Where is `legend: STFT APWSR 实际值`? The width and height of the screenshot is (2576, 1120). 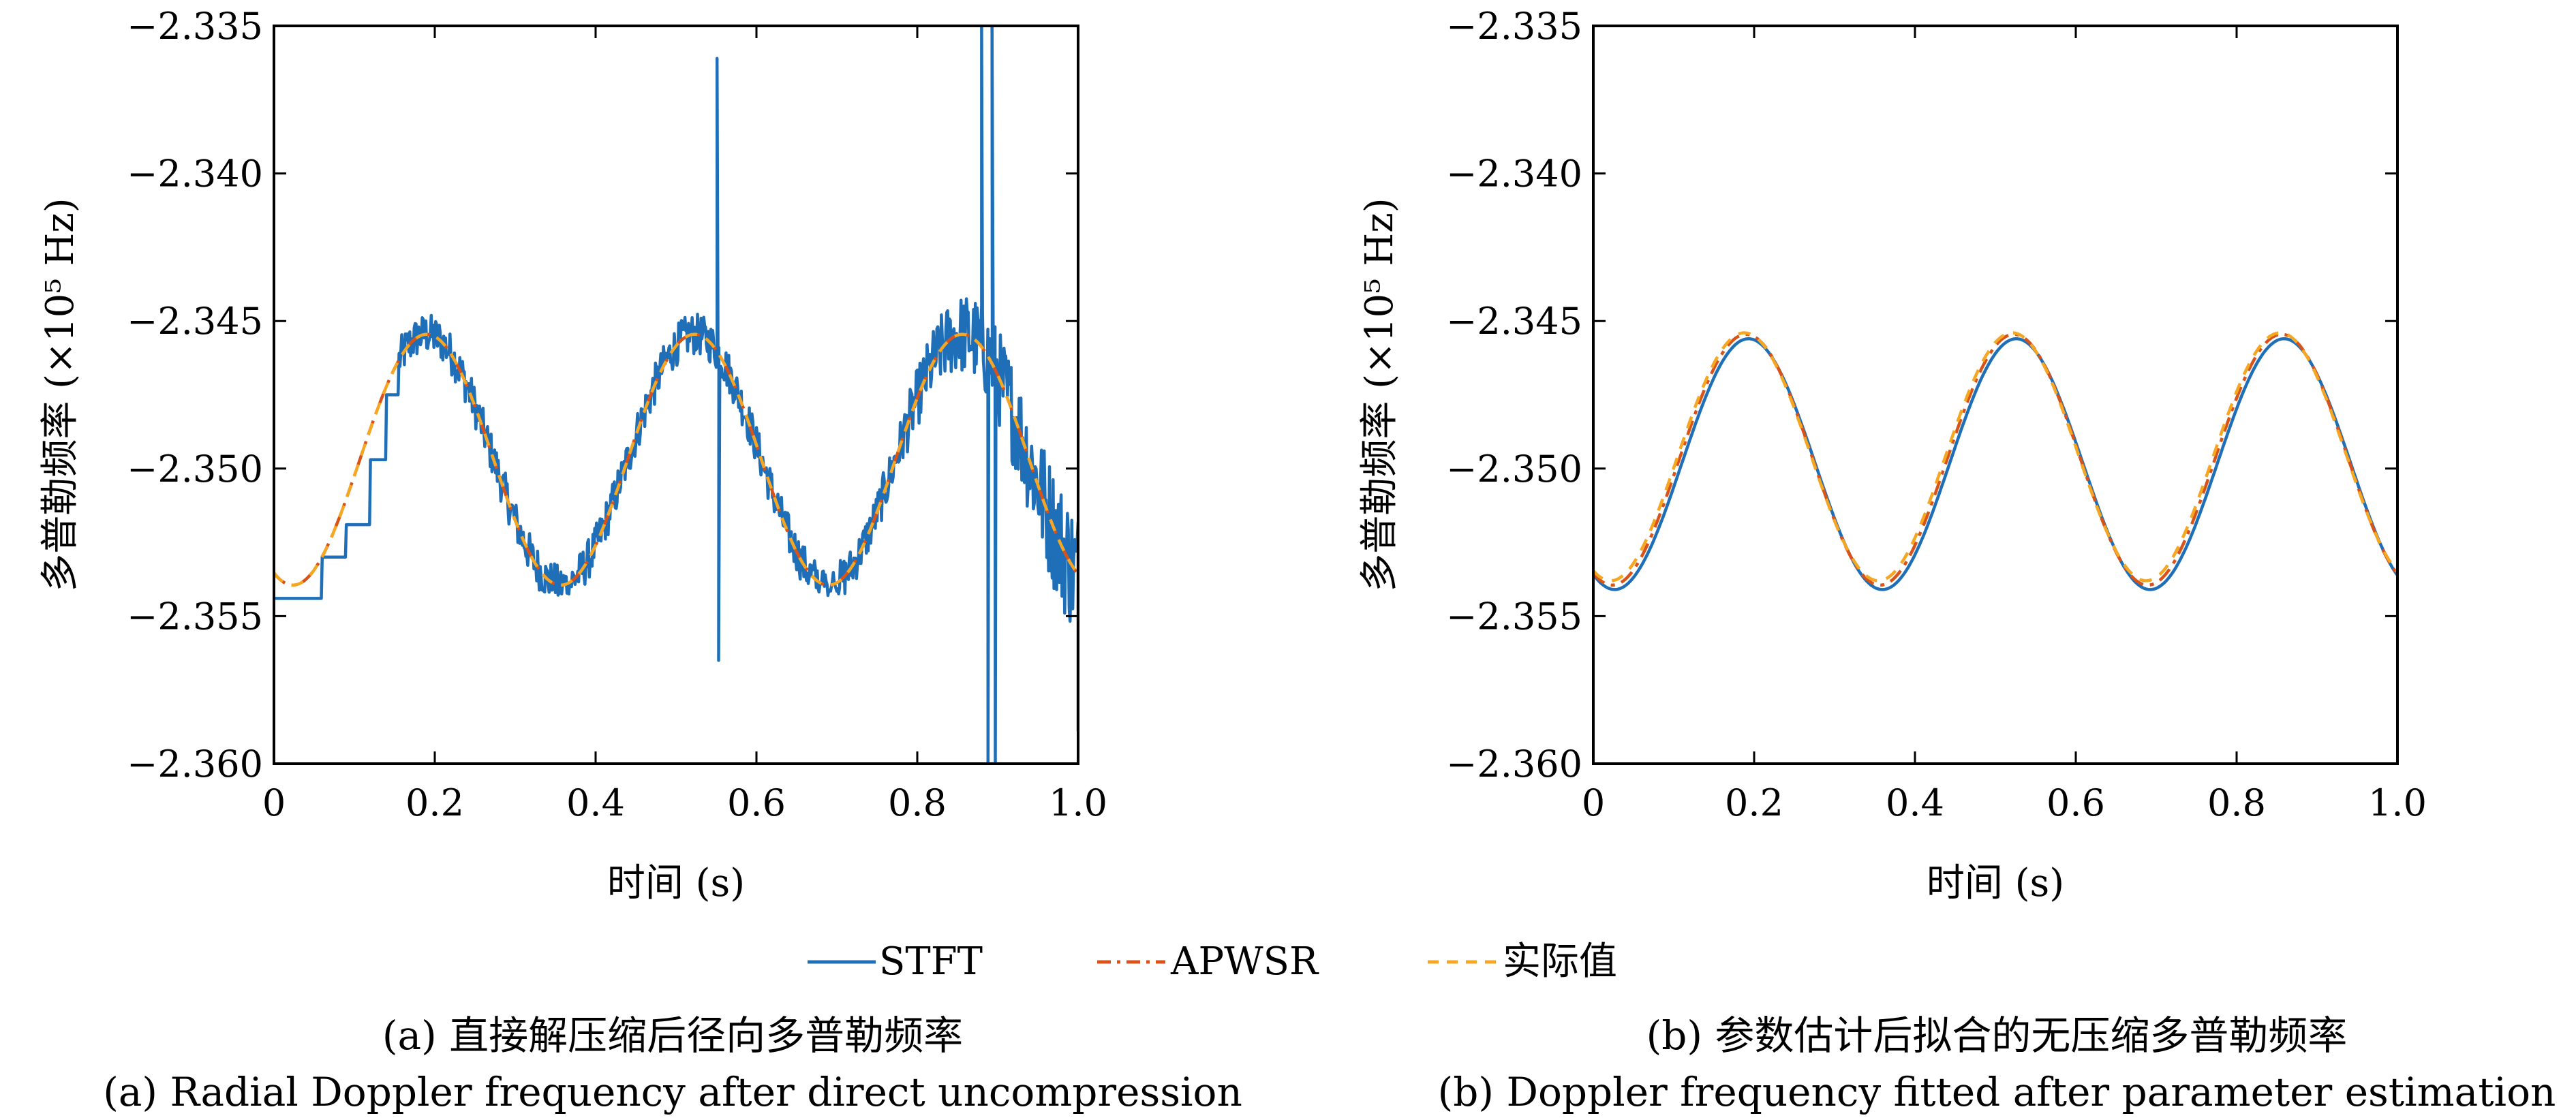 legend: STFT APWSR 实际值 is located at coordinates (1212, 961).